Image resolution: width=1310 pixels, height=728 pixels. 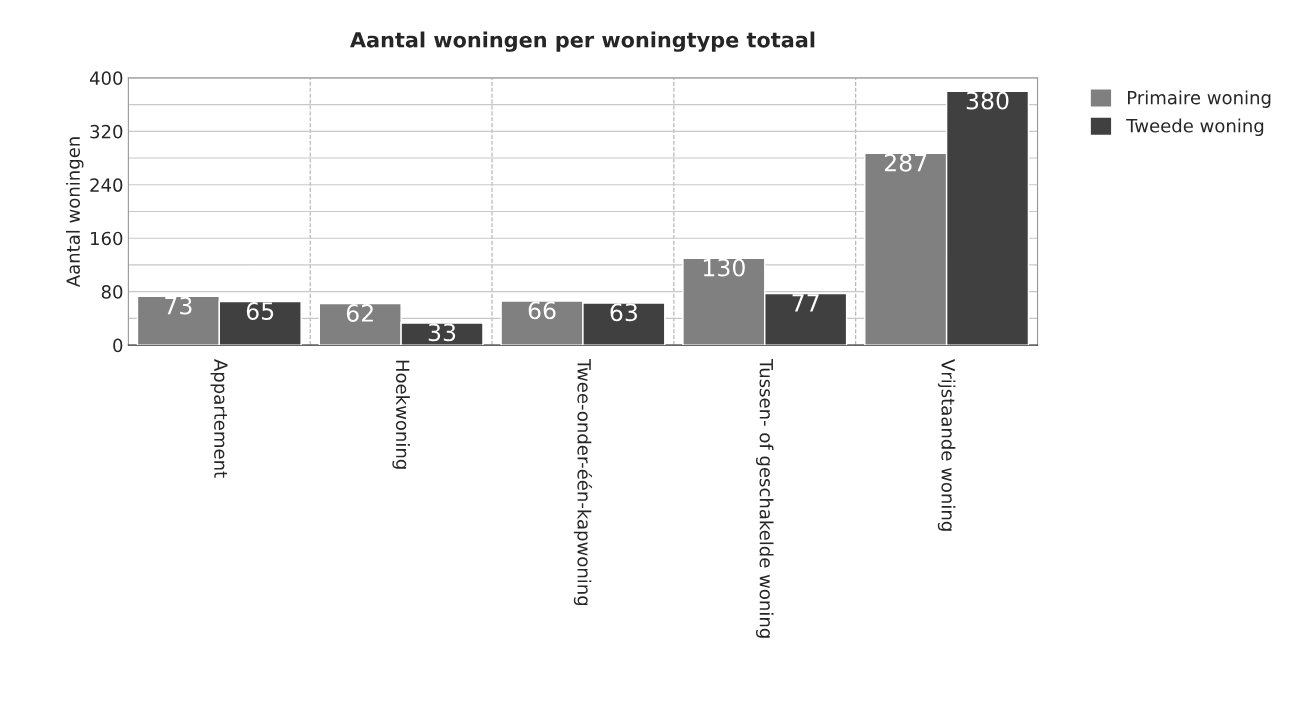 What do you see at coordinates (946, 445) in the screenshot?
I see `x-tick-label: Vrijstaande woning` at bounding box center [946, 445].